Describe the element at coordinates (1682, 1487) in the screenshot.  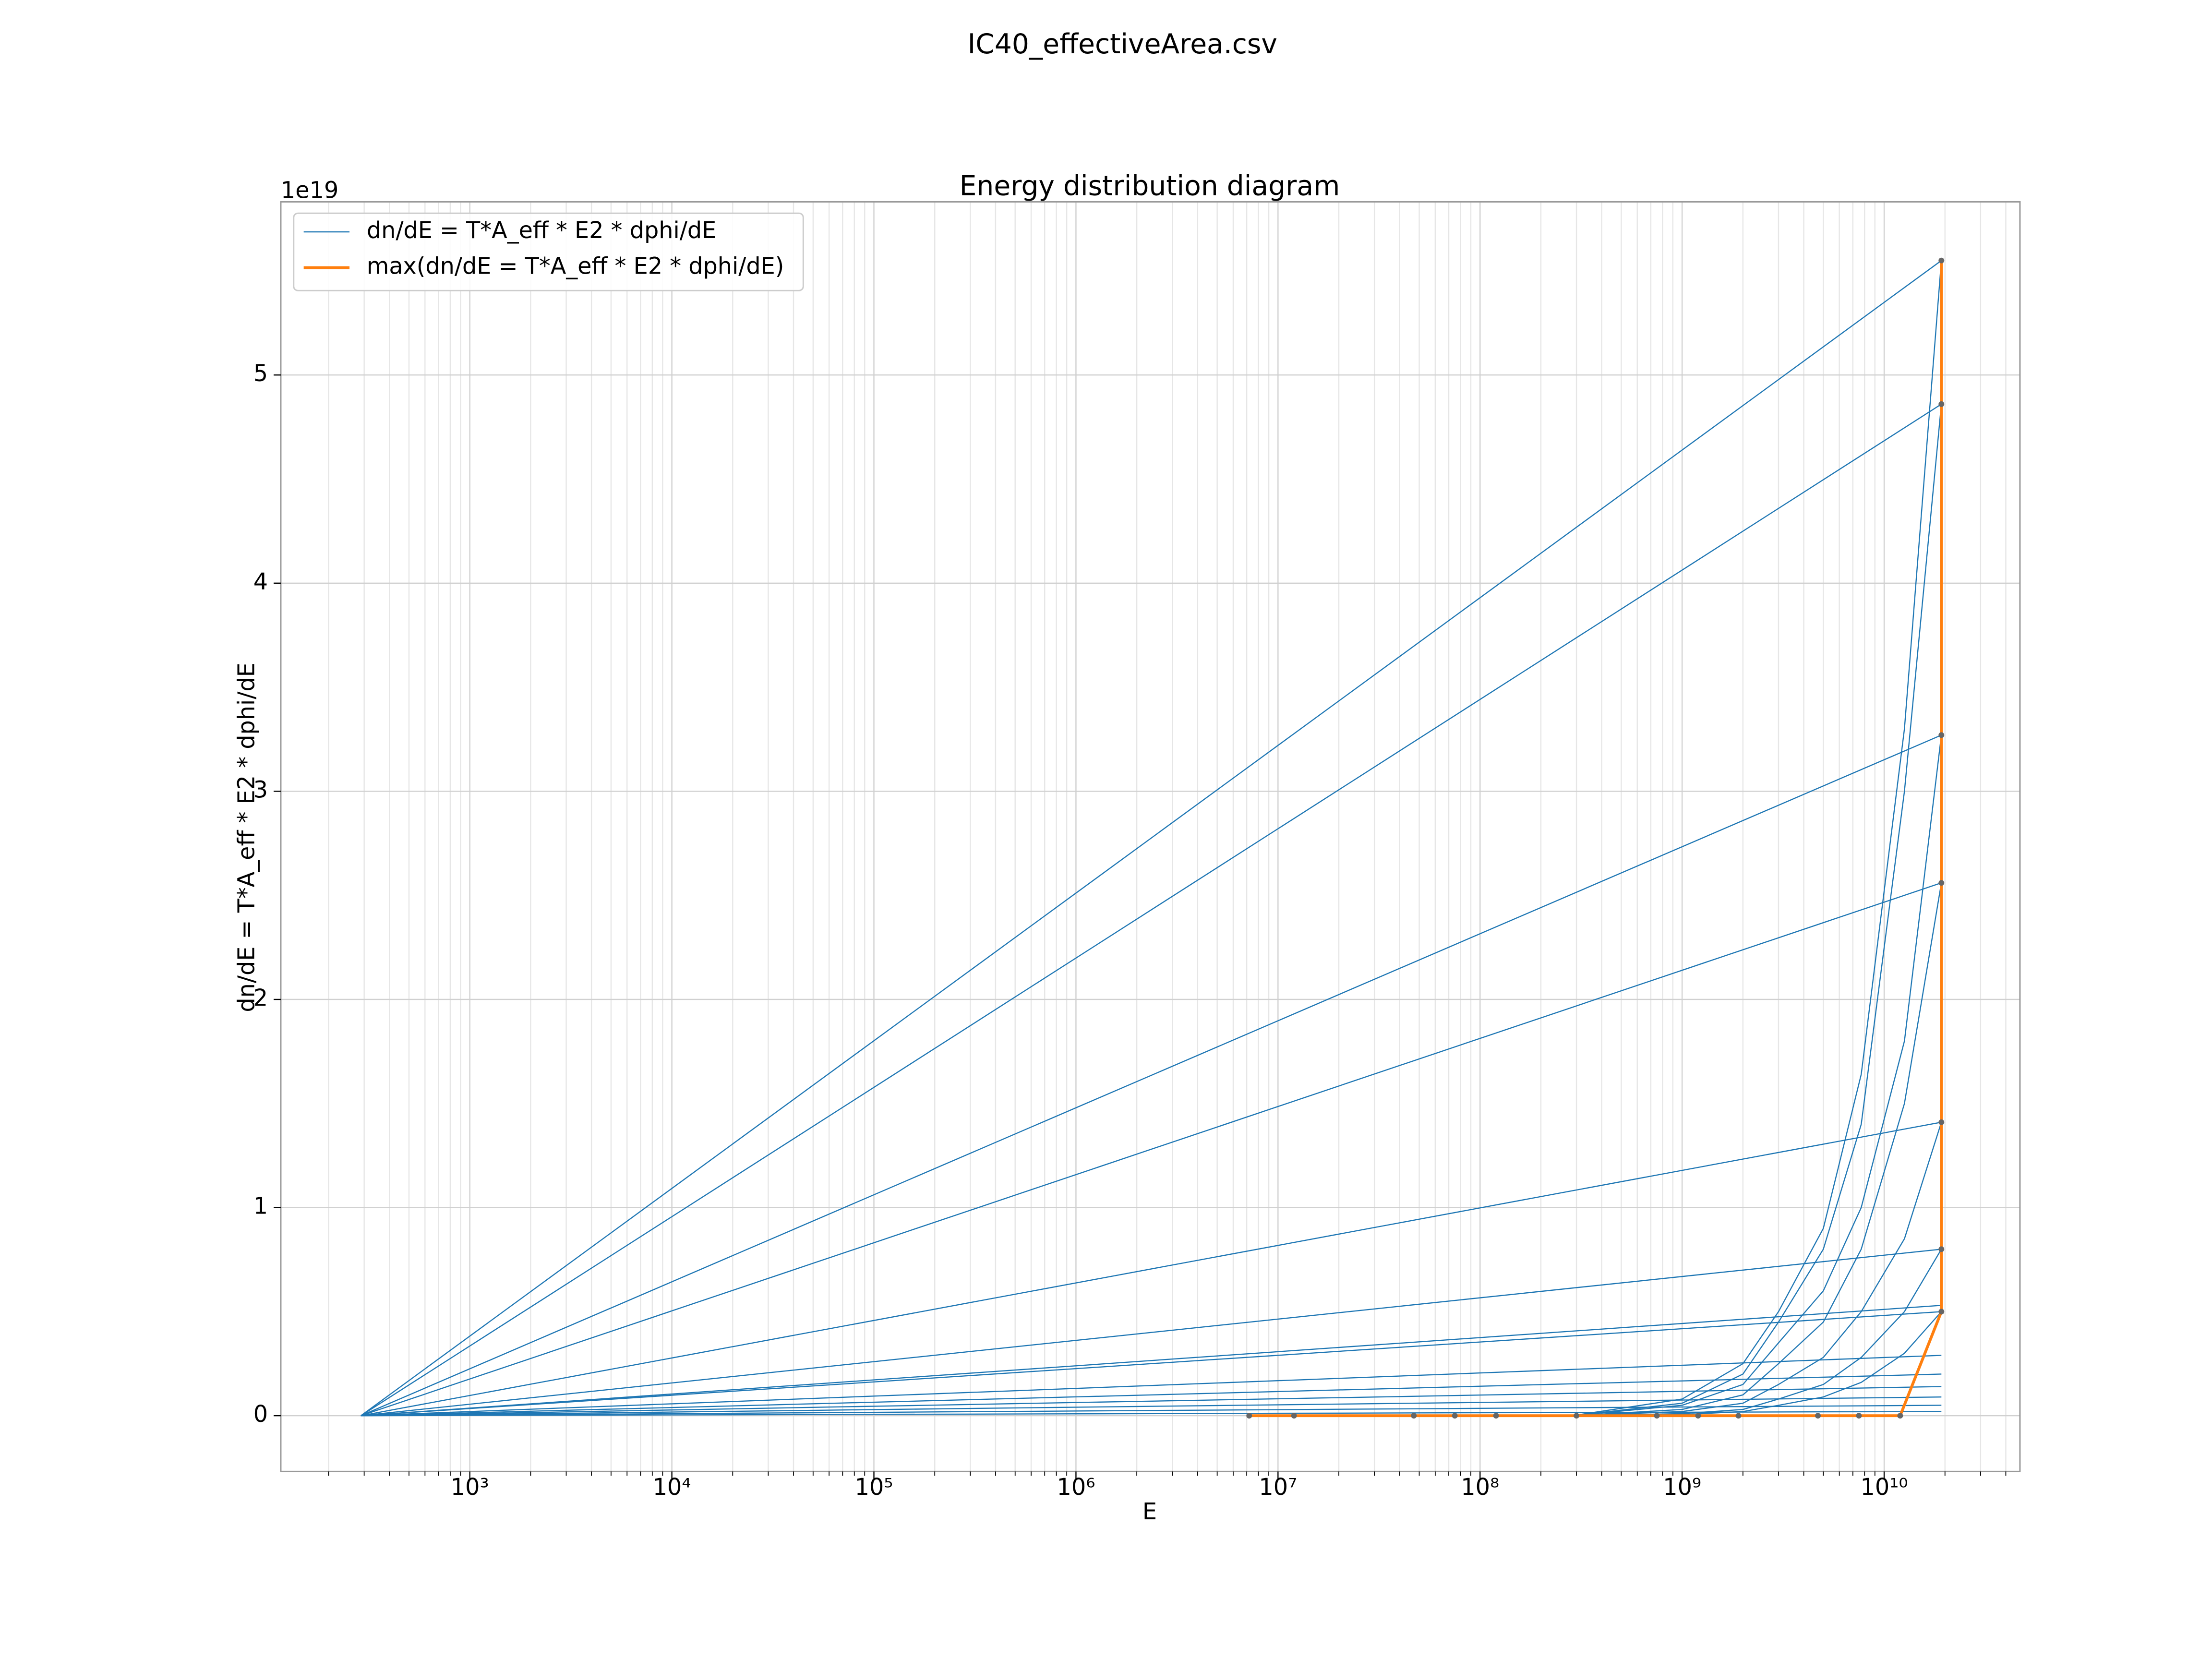
I see `x-tick-label: 10⁹` at that location.